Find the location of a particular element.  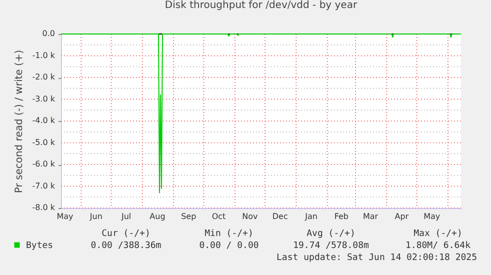

text: 0.00 / 0.00 is located at coordinates (229, 246).